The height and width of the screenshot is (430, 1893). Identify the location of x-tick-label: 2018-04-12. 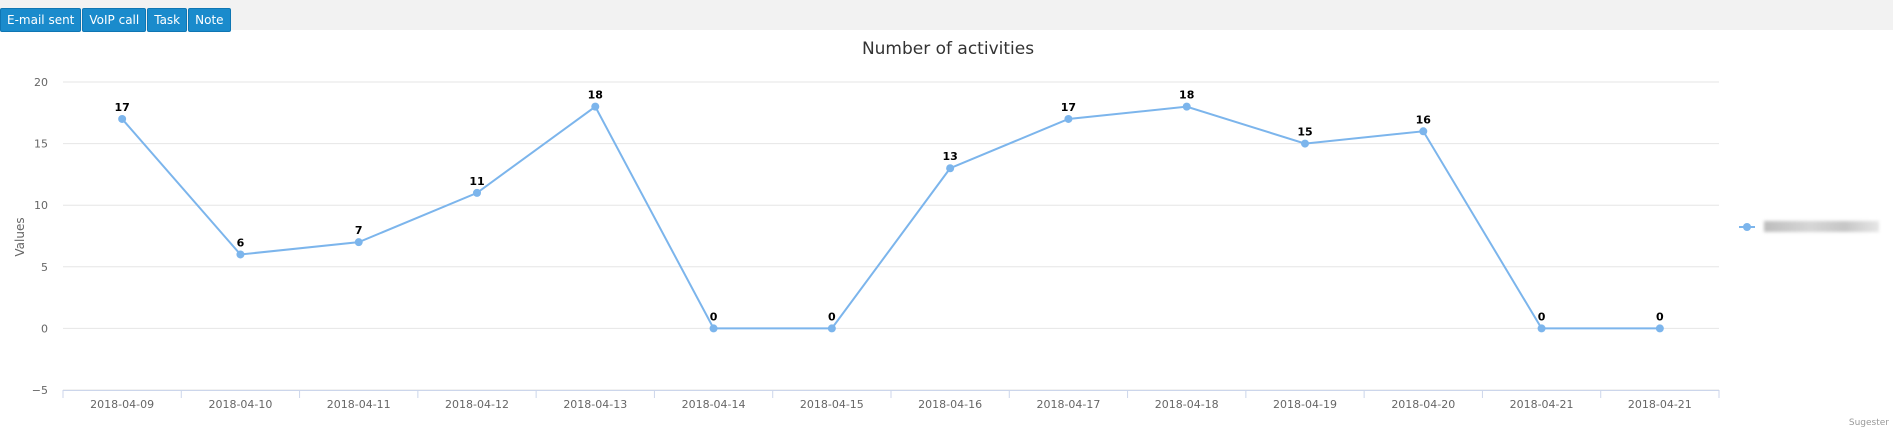
(477, 404).